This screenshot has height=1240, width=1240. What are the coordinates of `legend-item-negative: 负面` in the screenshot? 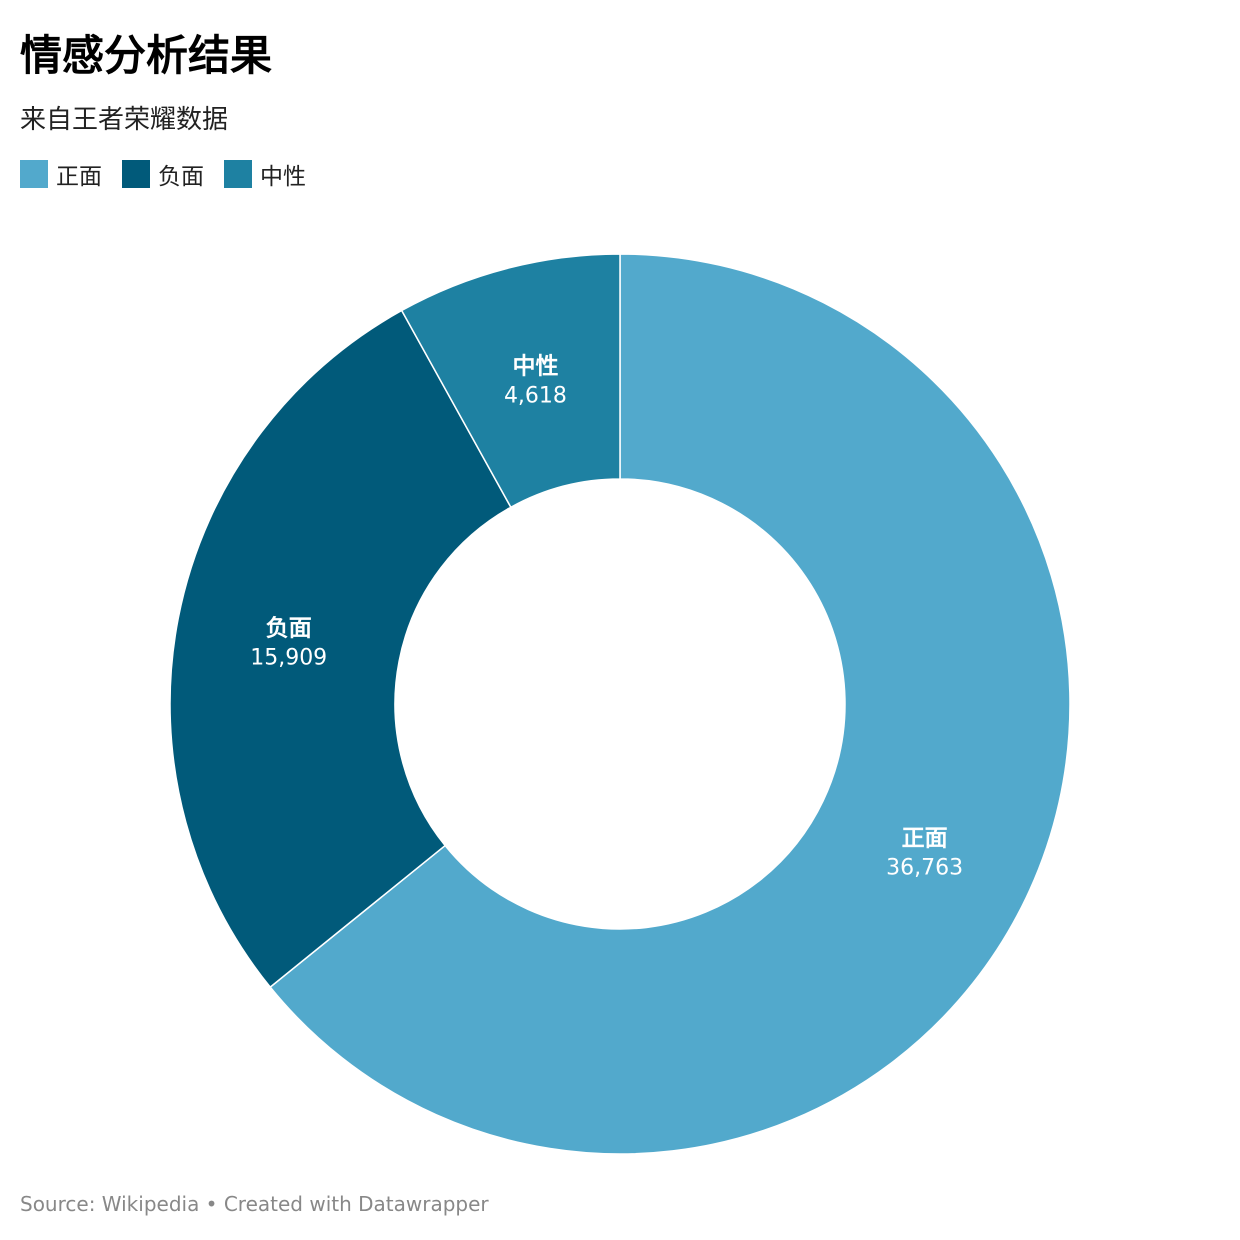 It's located at (163, 174).